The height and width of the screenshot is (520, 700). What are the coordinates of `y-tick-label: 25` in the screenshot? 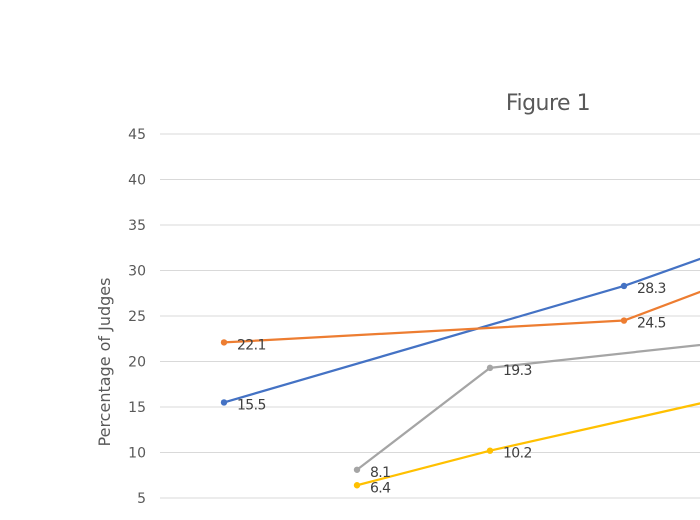 It's located at (137, 317).